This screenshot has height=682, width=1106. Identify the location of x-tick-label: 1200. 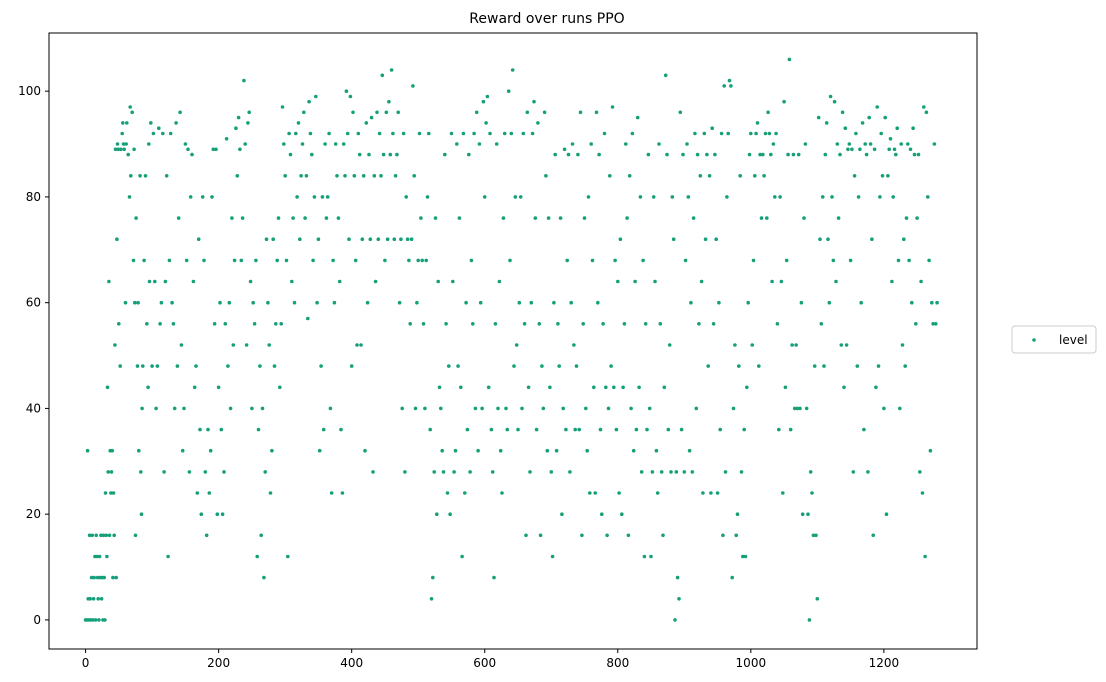
(884, 663).